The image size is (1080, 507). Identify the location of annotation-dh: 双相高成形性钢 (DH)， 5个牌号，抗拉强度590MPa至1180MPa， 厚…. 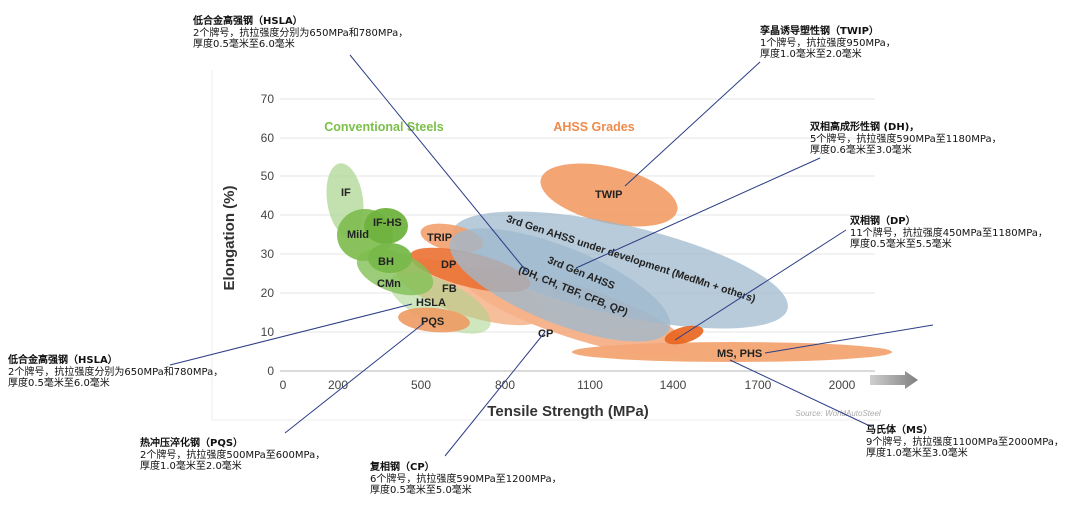
(906, 139).